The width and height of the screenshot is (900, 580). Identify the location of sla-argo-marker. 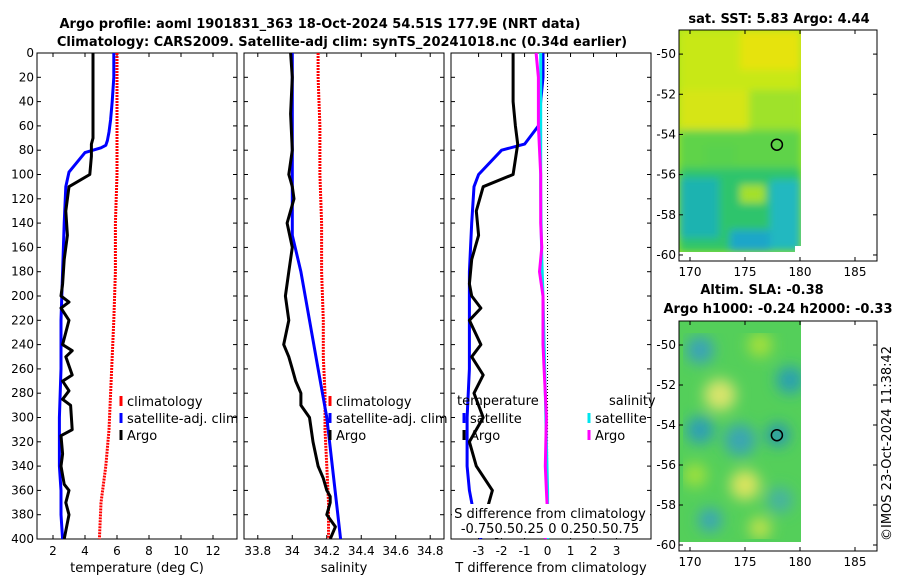
(777, 435).